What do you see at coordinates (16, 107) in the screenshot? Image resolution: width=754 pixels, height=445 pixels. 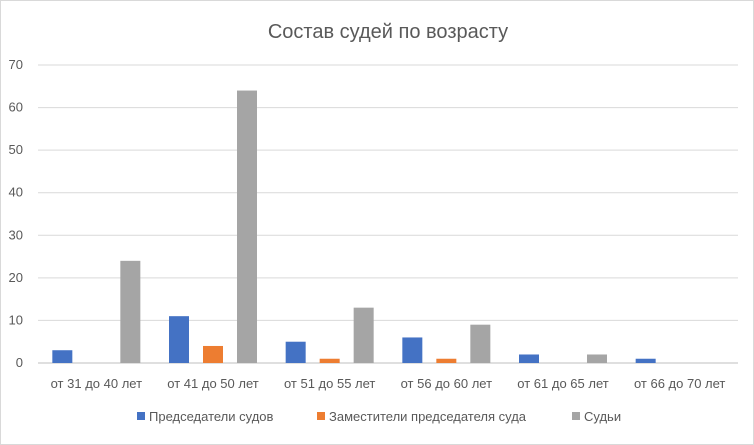 I see `y-tick-label: 60` at bounding box center [16, 107].